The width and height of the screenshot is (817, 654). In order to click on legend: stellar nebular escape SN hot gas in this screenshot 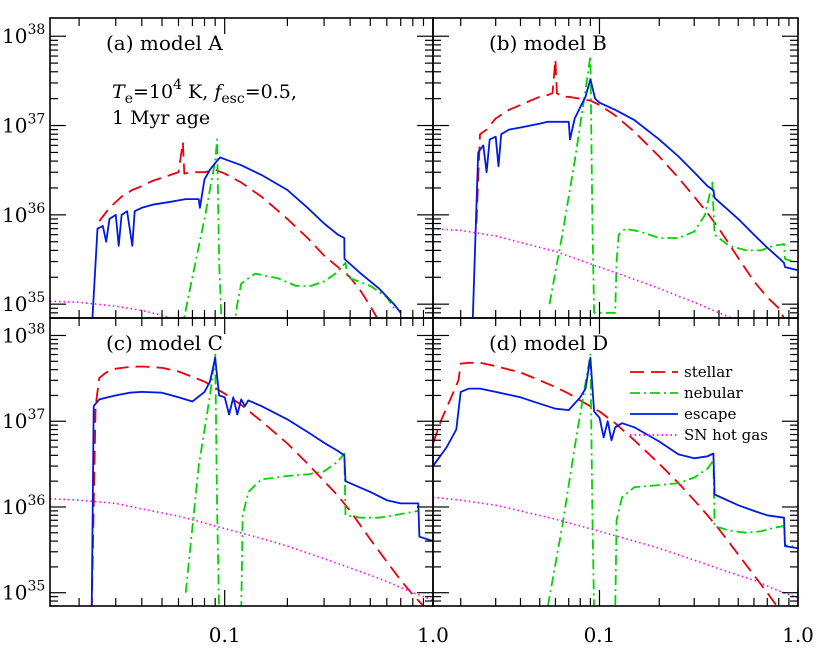, I will do `click(699, 403)`.